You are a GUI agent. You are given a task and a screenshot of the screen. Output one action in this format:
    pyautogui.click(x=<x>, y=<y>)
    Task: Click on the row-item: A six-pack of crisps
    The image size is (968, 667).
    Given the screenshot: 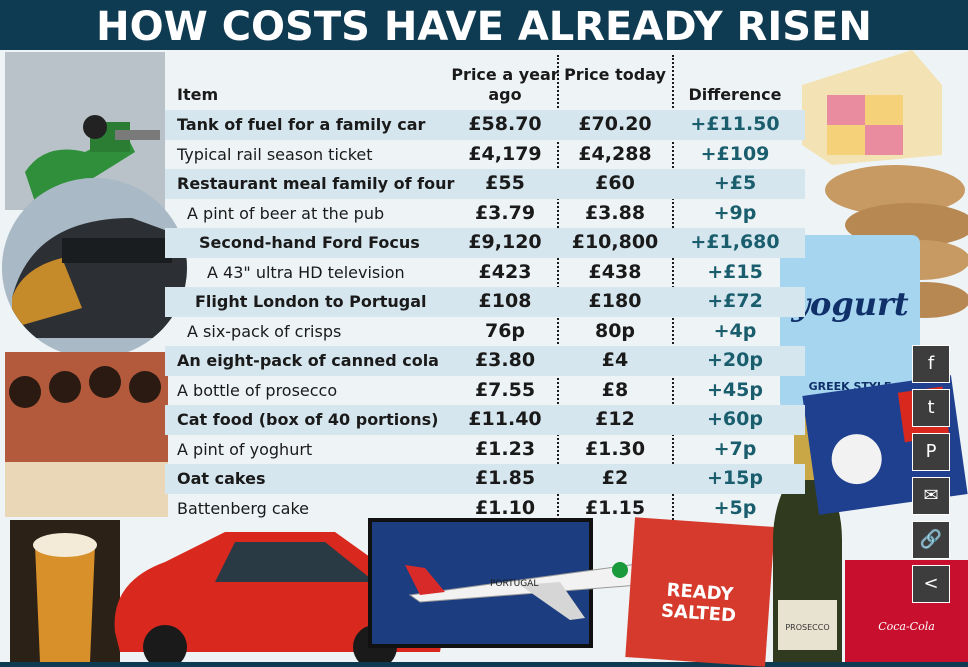 What is the action you would take?
    pyautogui.click(x=264, y=331)
    